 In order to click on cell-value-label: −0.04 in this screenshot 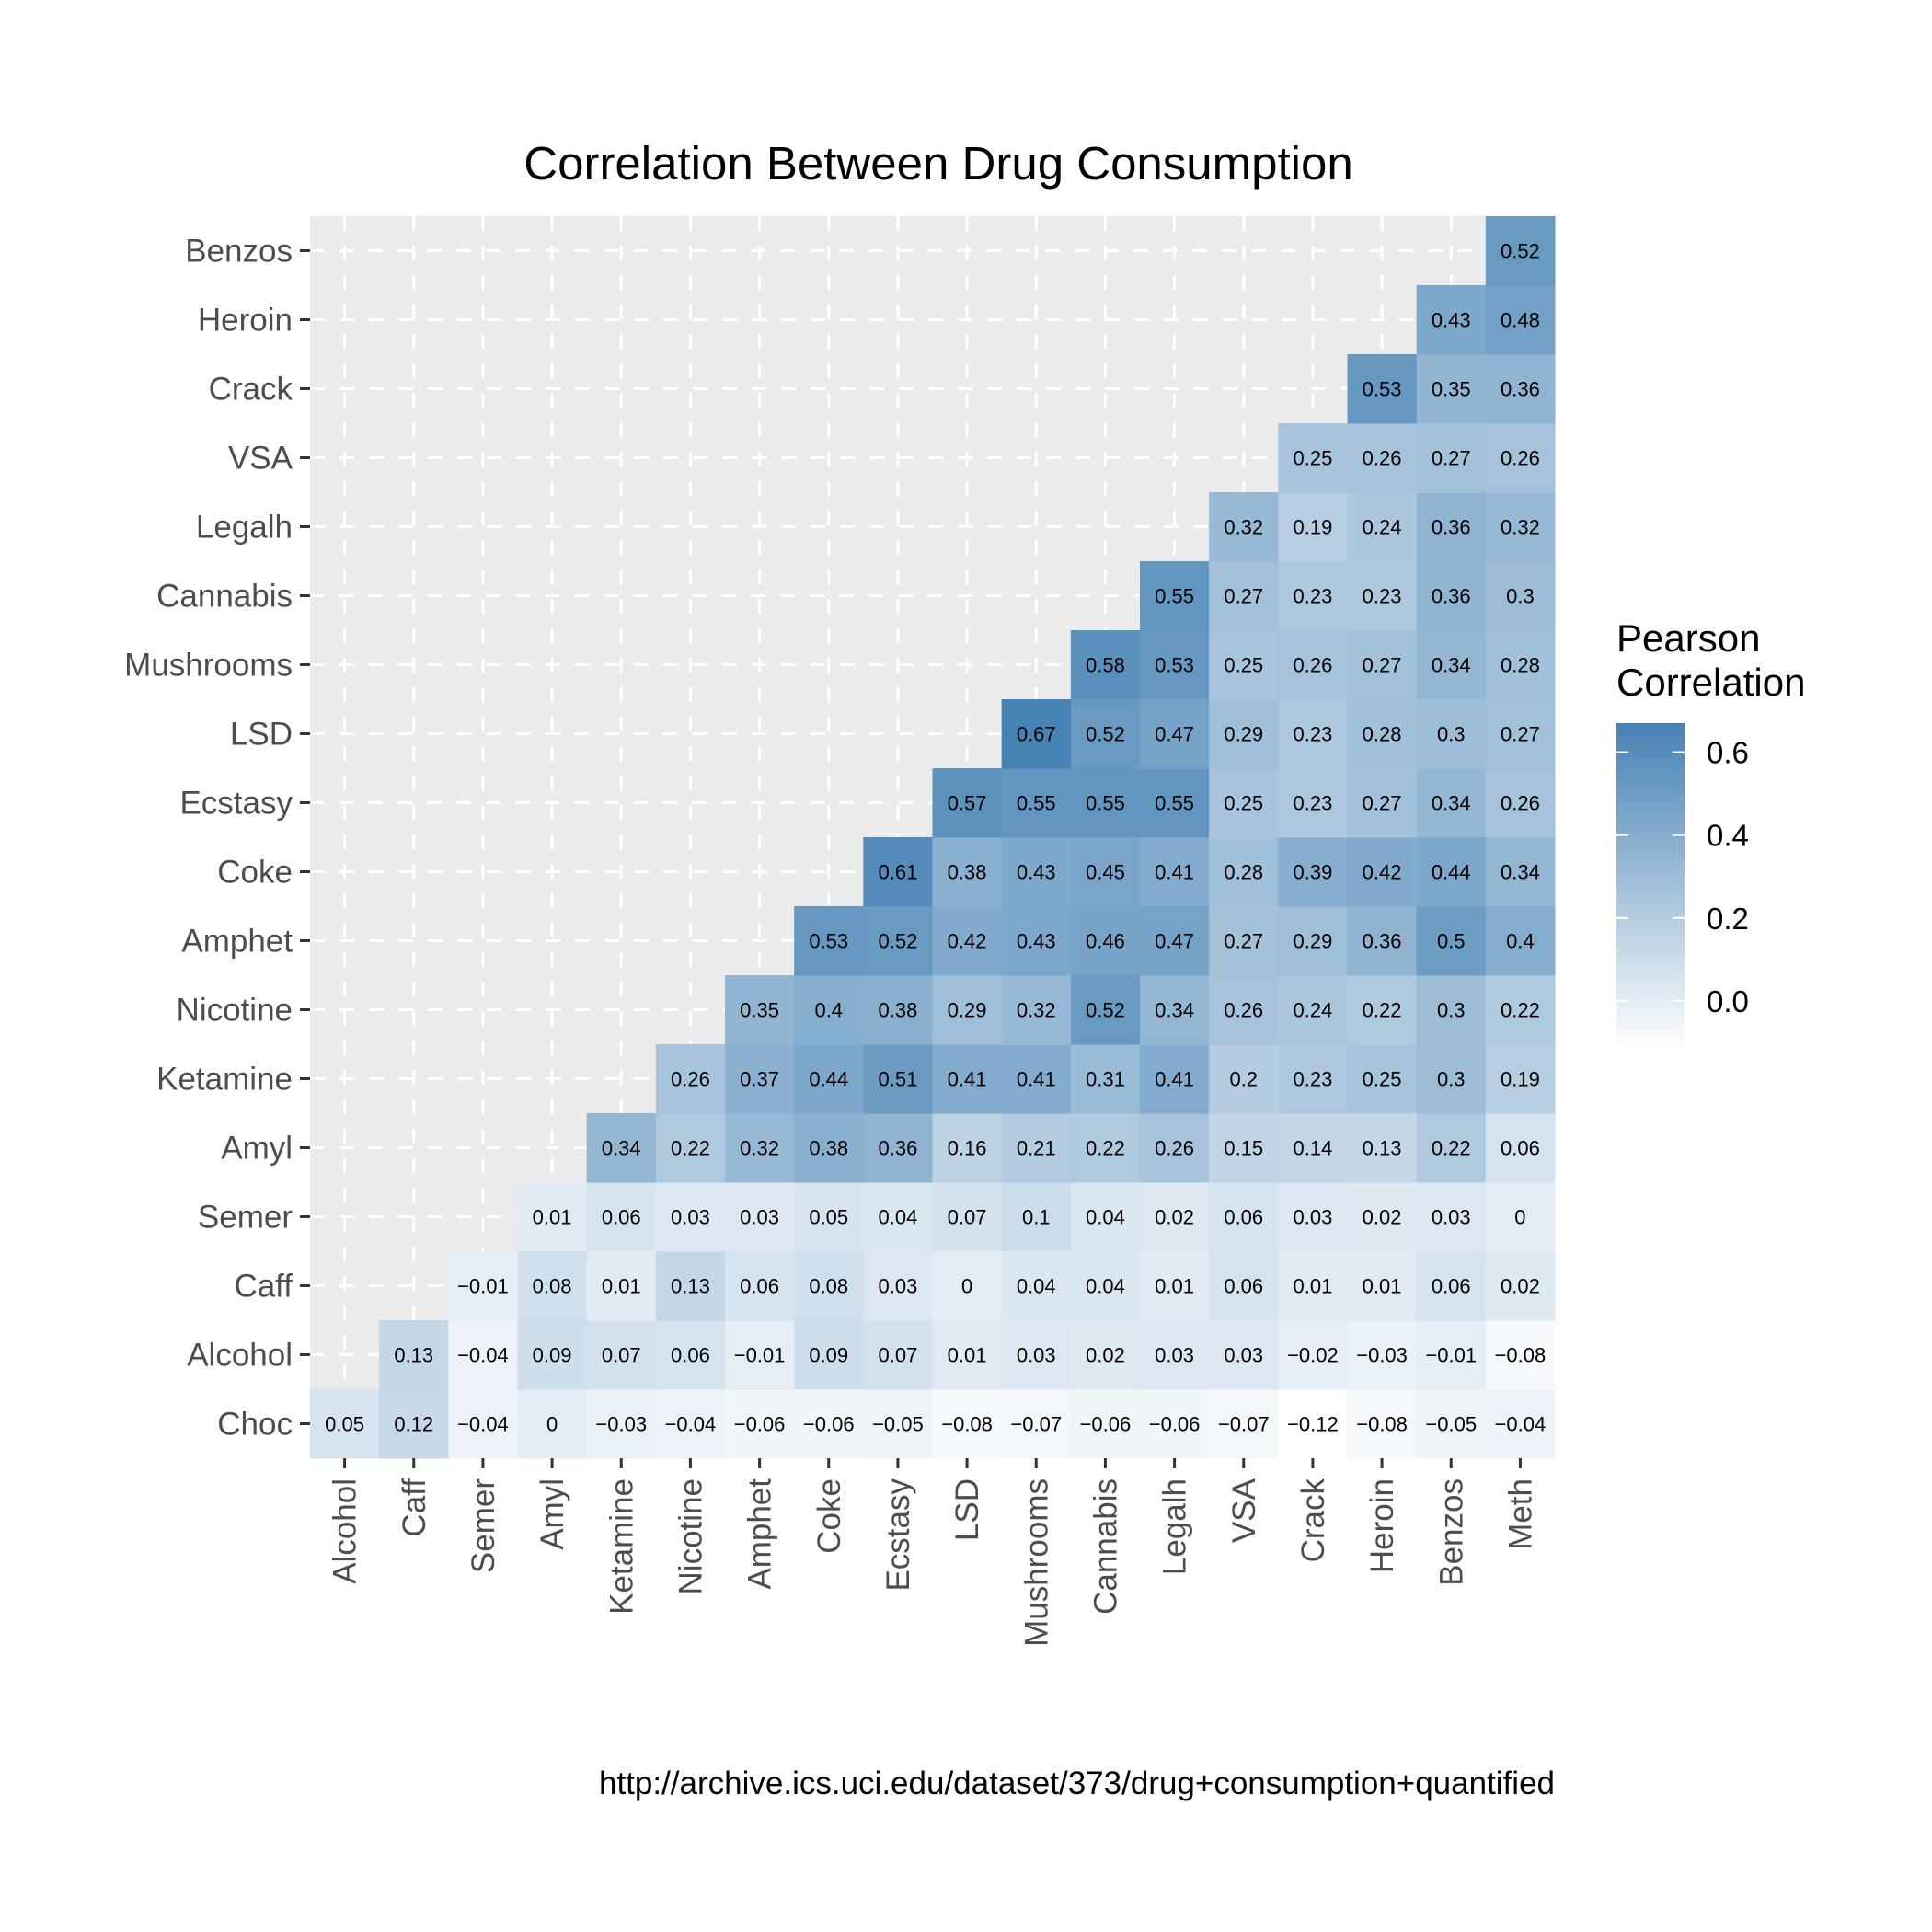, I will do `click(691, 1424)`.